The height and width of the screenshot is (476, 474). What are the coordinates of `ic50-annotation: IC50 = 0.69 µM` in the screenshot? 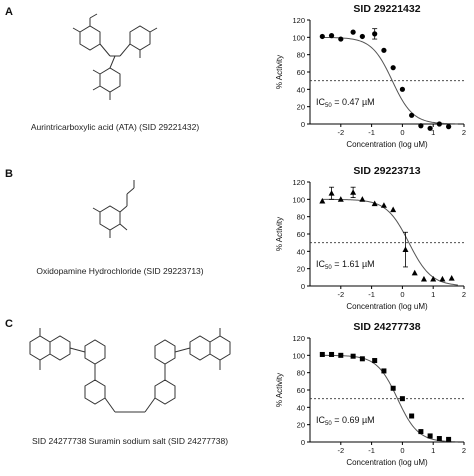 It's located at (345, 421).